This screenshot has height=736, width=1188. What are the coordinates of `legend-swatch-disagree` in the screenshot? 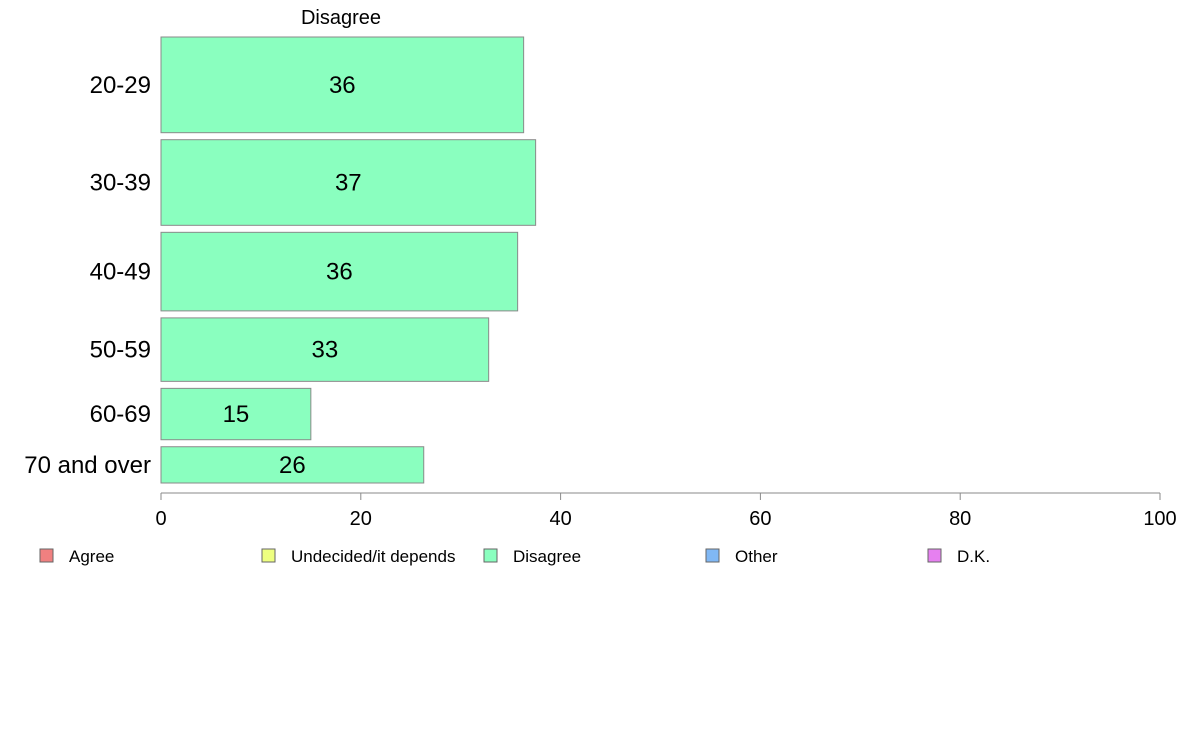 It's located at (490, 555).